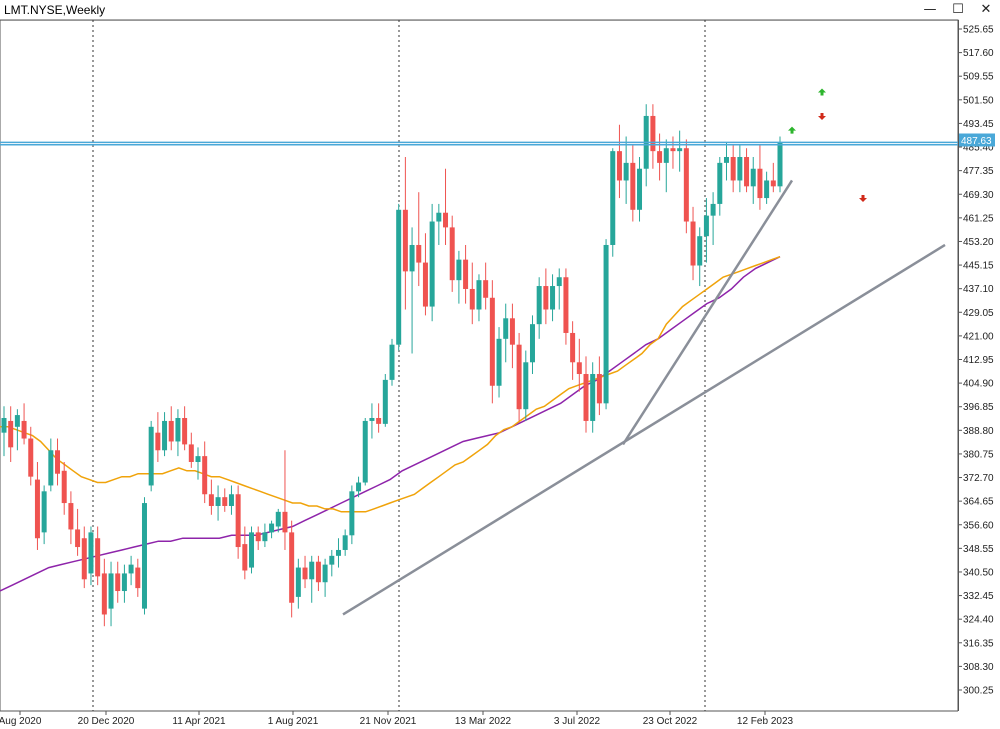 The height and width of the screenshot is (729, 1000). I want to click on price-tick-label: 388.80, so click(978, 431).